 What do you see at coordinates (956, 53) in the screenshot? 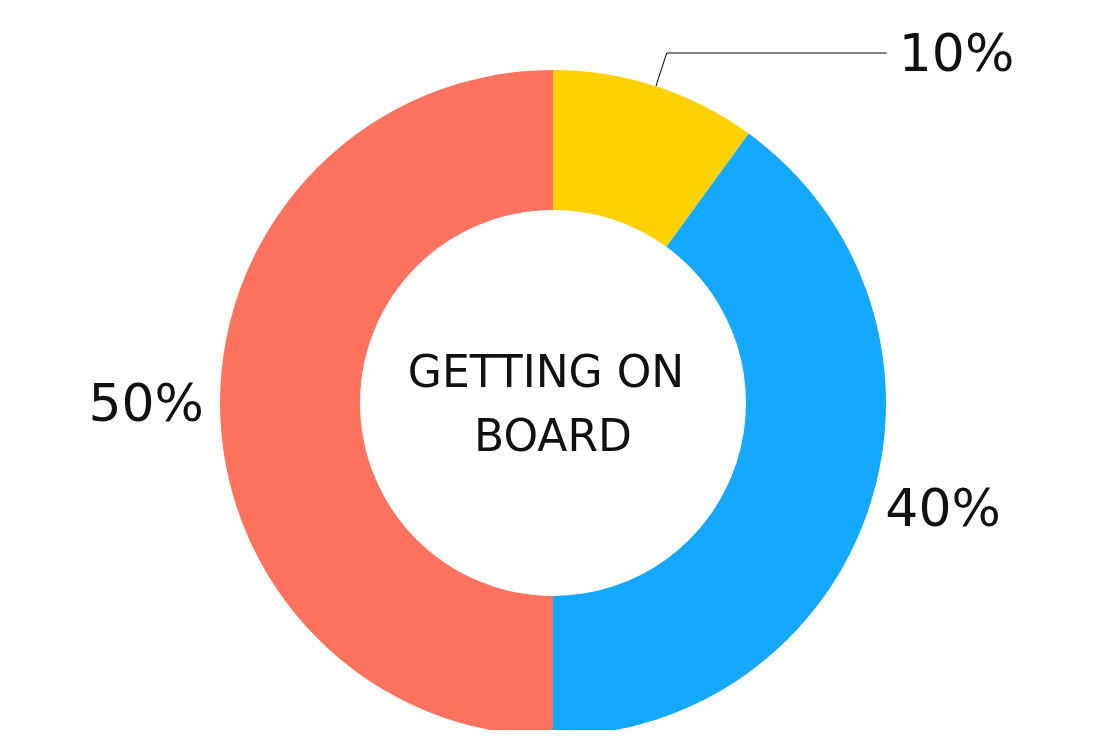
I see `data-label: 10%` at bounding box center [956, 53].